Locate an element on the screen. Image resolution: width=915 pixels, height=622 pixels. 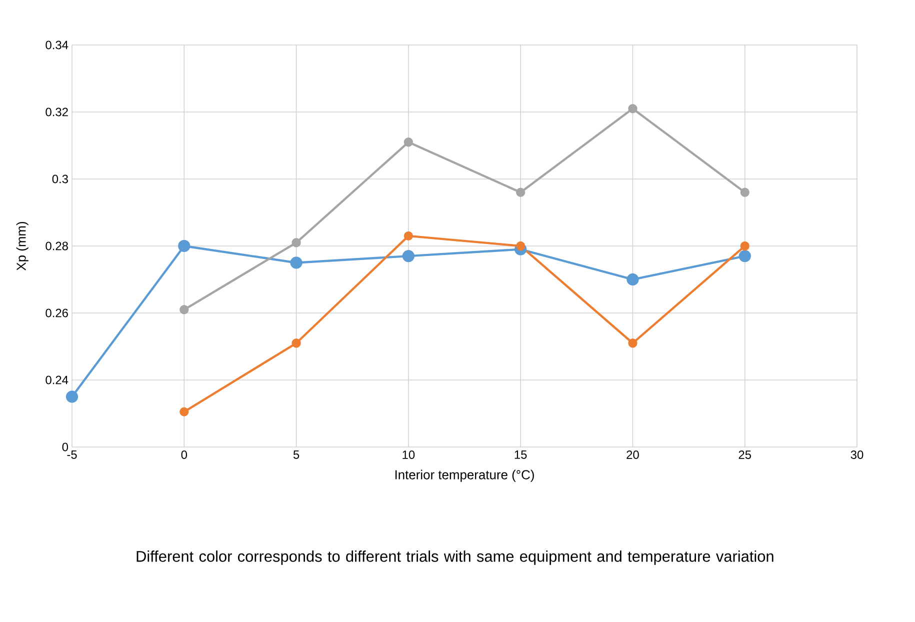
y-tick-label: 0.26 is located at coordinates (57, 313).